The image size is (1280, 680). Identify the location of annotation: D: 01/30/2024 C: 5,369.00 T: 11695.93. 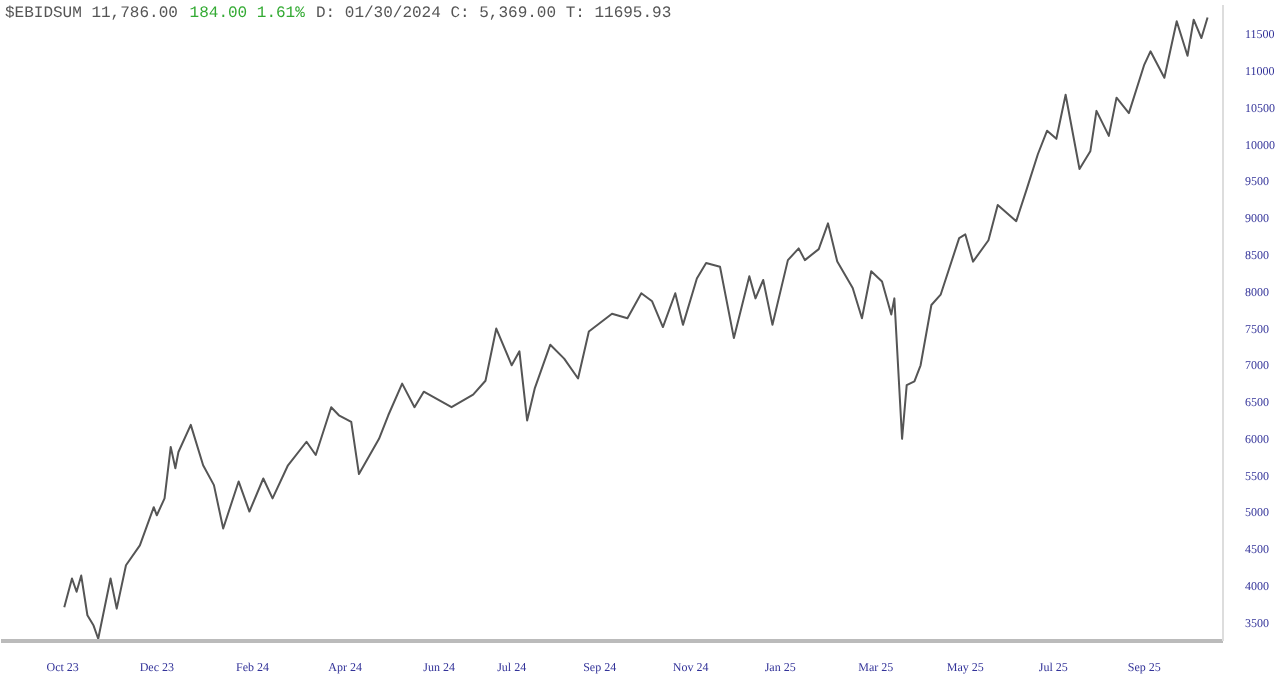
(494, 14).